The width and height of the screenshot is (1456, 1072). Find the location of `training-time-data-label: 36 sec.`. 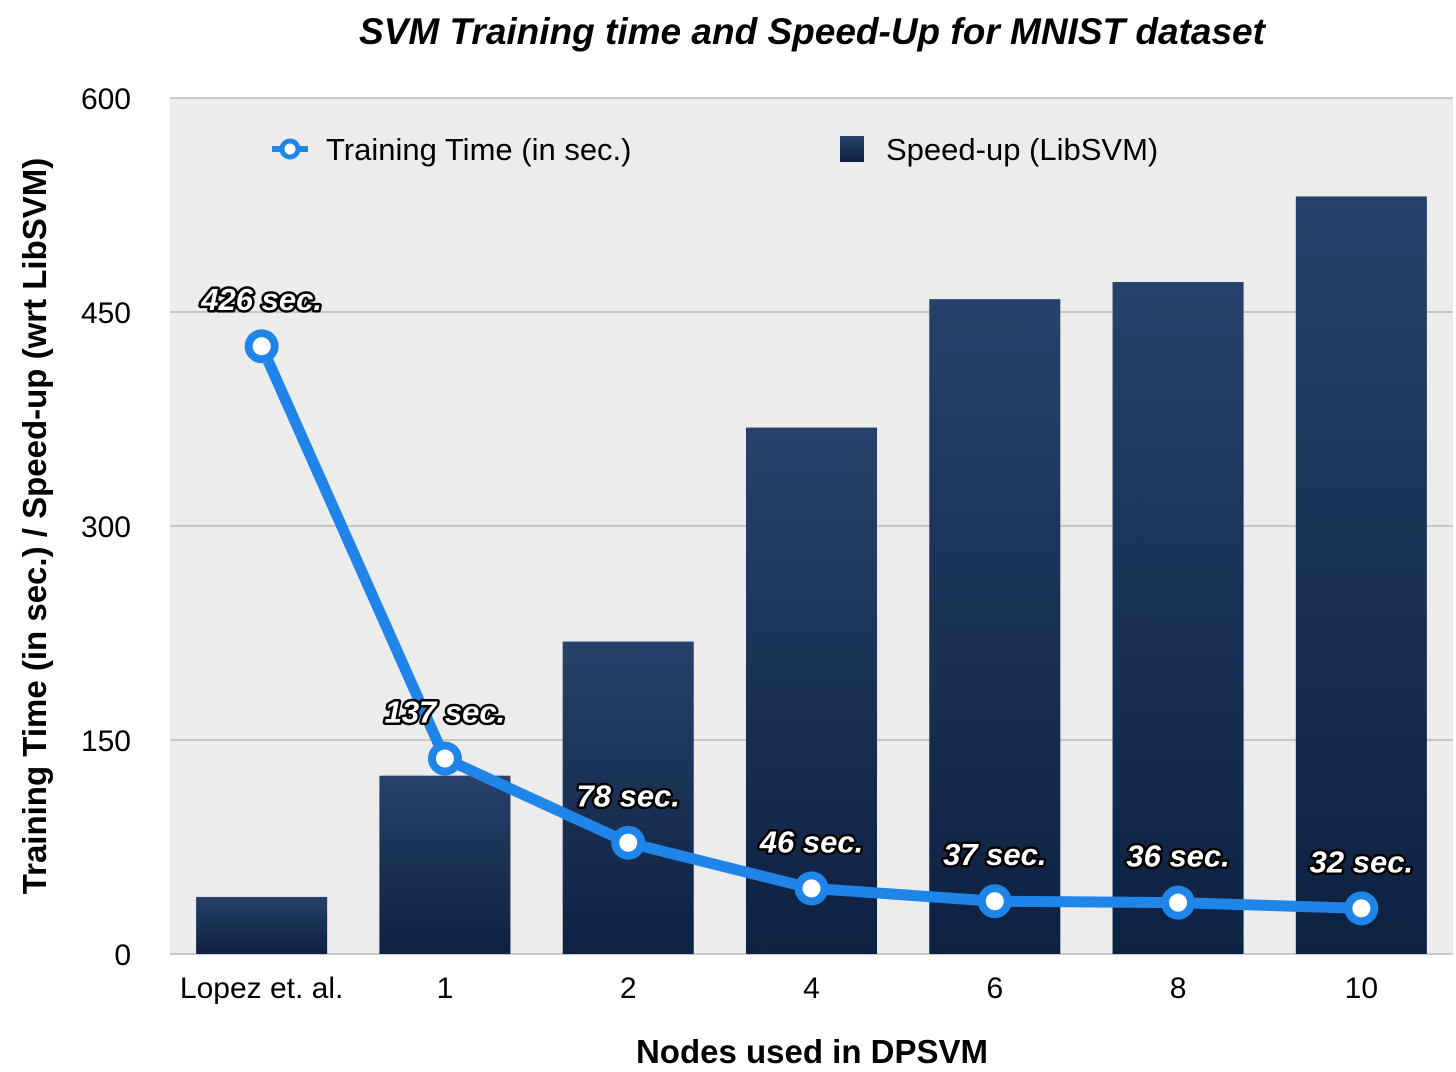

training-time-data-label: 36 sec. is located at coordinates (1177, 856).